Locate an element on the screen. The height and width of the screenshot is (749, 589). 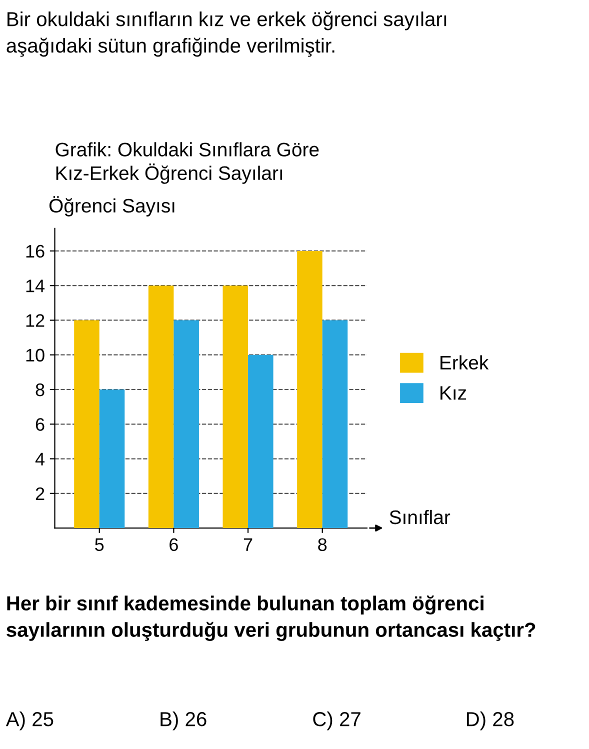
y-tick-label: 4 is located at coordinates (40, 459).